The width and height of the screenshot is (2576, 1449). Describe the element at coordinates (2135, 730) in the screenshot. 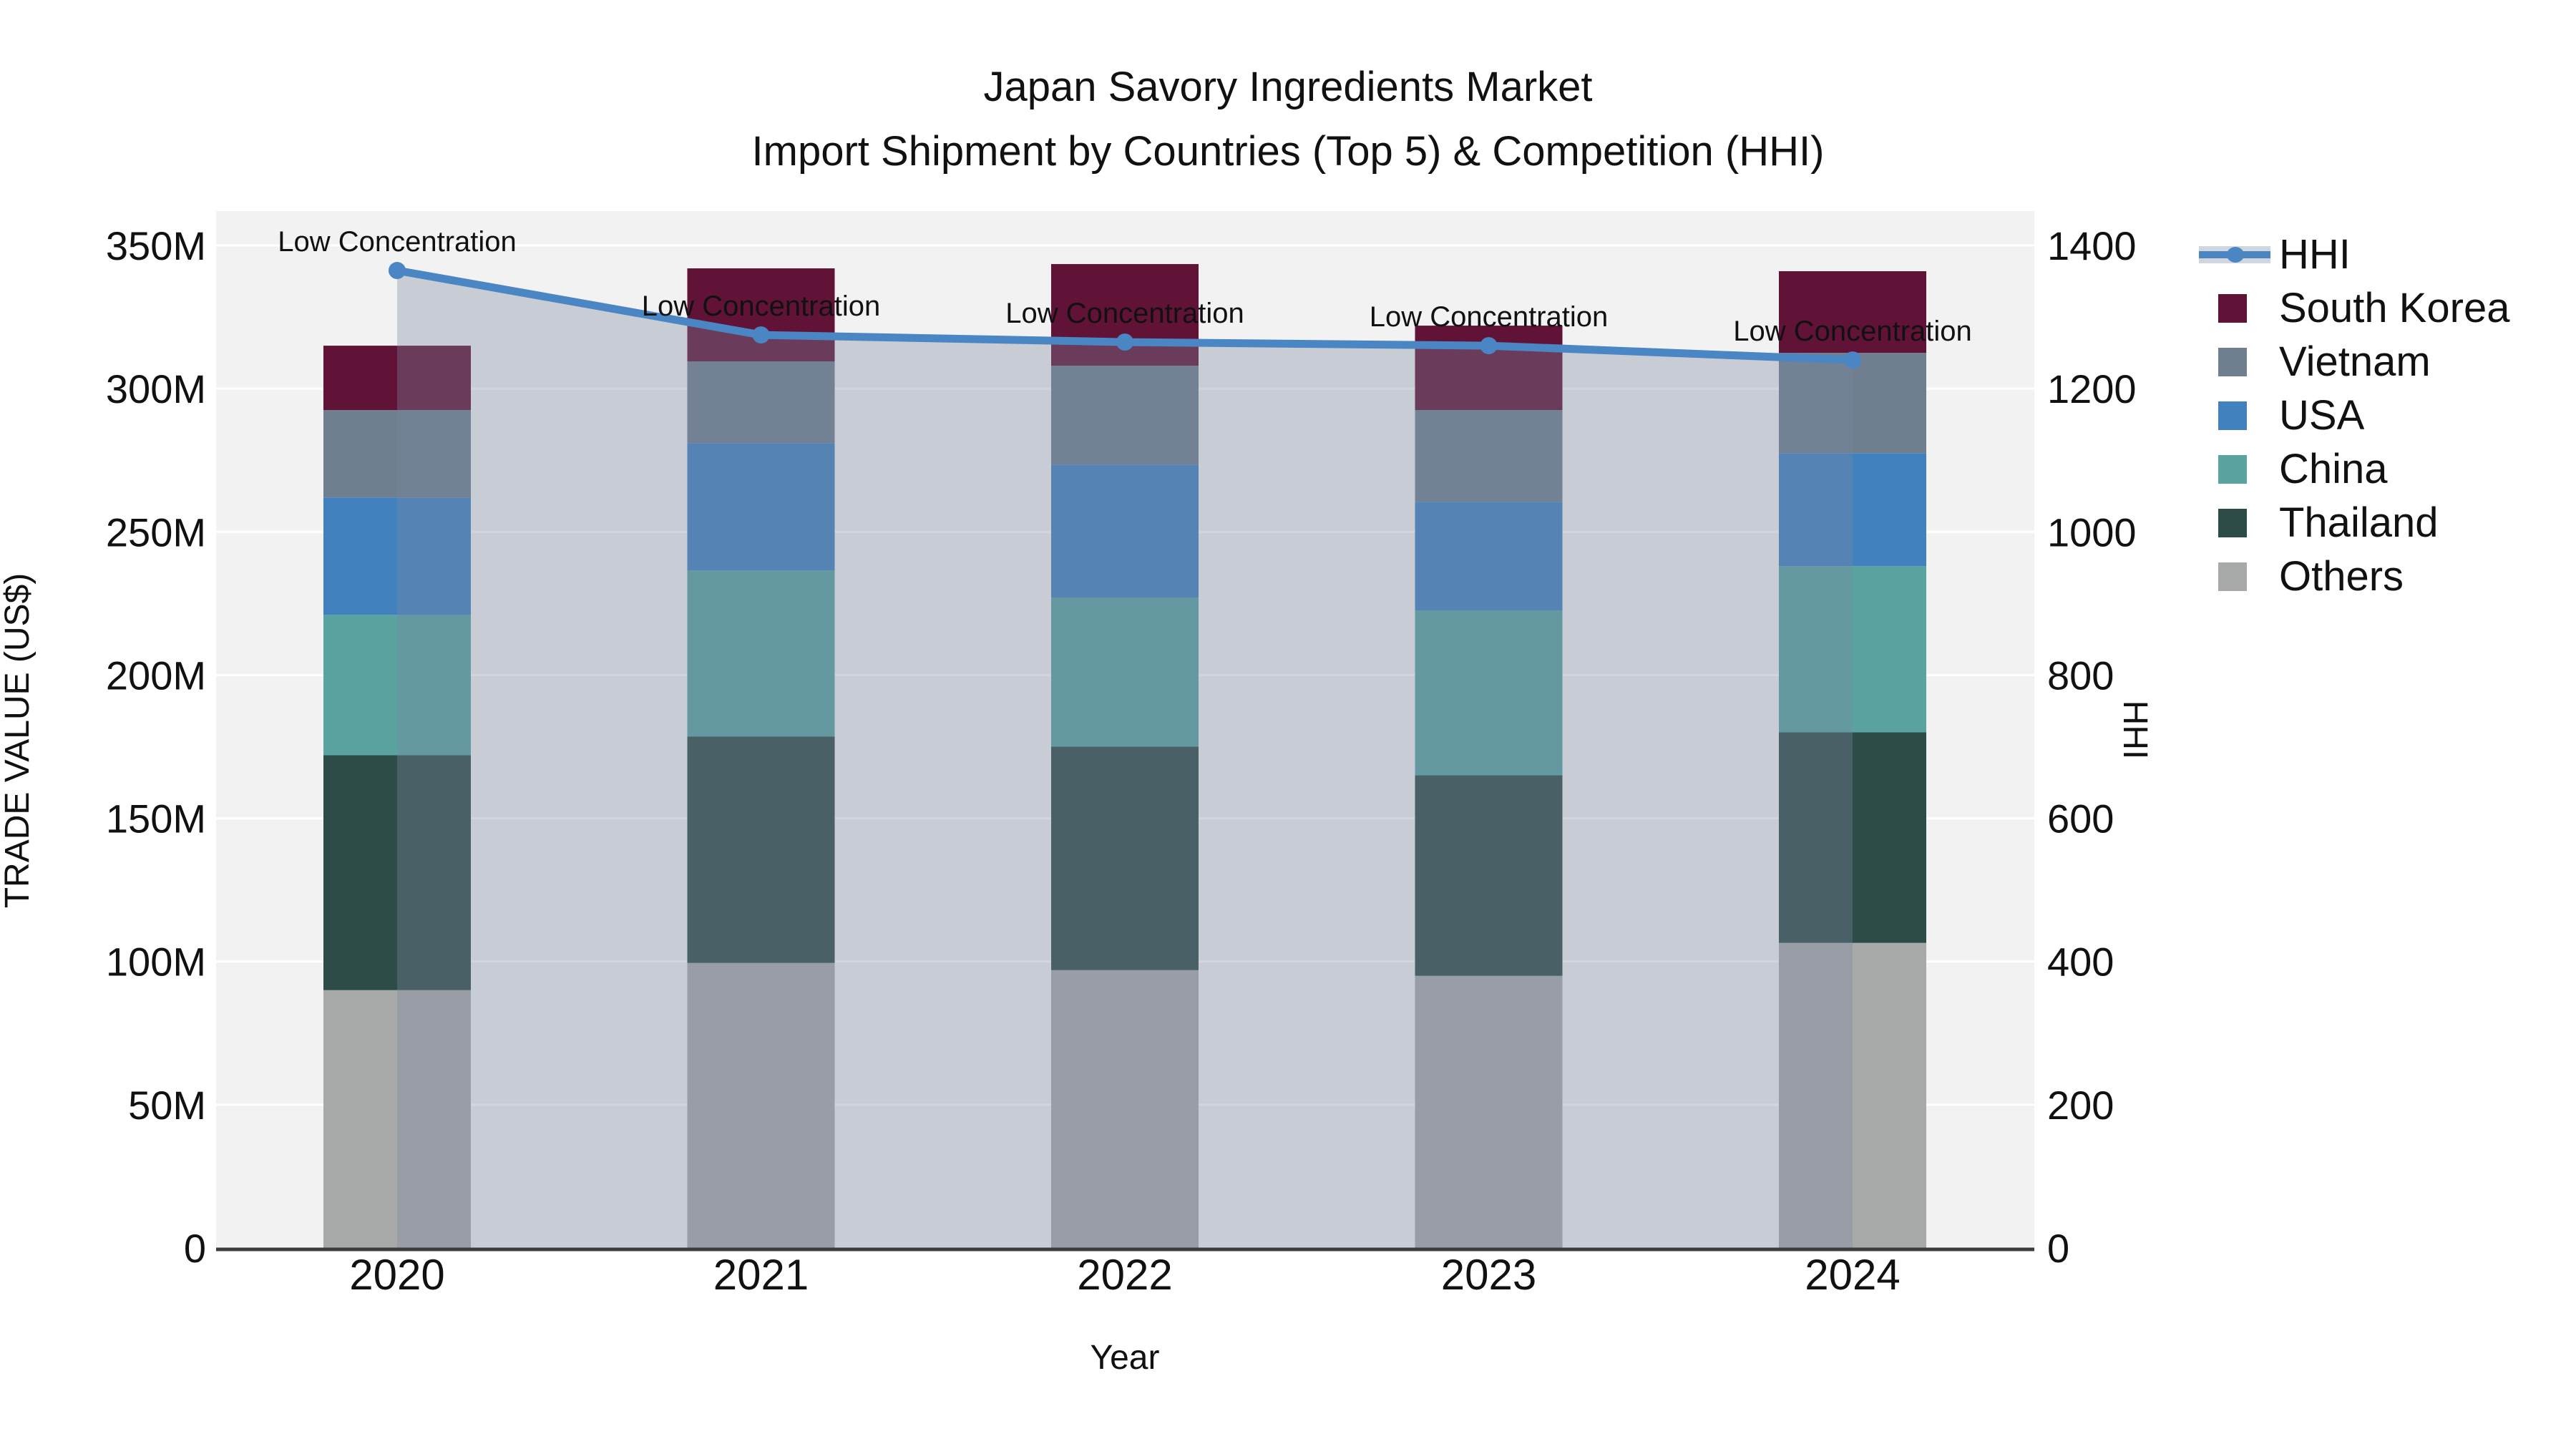

I see `y-axis-title-right: HHI` at that location.